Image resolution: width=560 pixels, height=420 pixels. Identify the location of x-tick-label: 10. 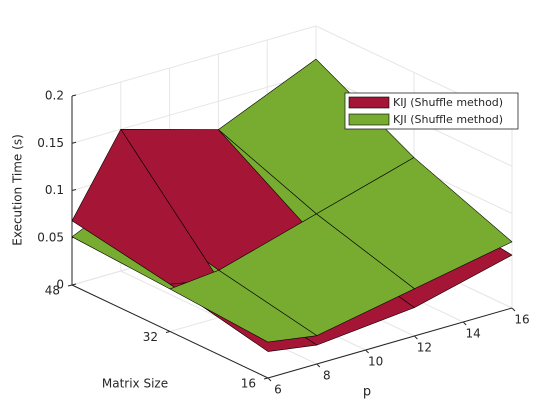
(375, 362).